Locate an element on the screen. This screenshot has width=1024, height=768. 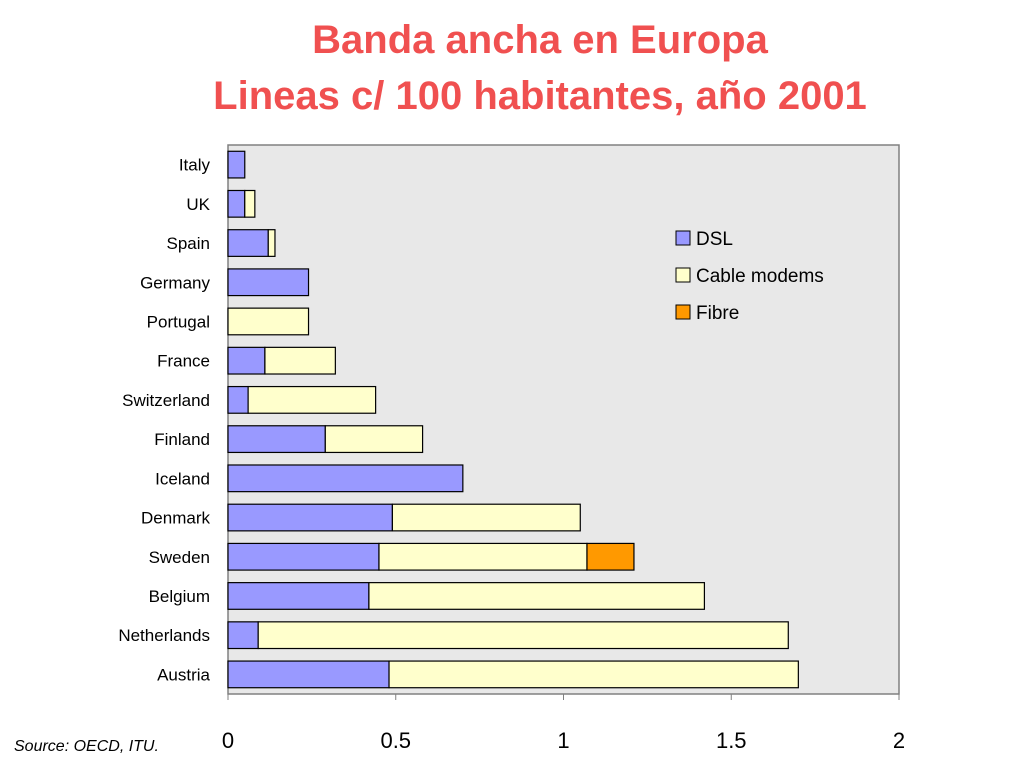
bar-portugal-cable-modems is located at coordinates (268, 321).